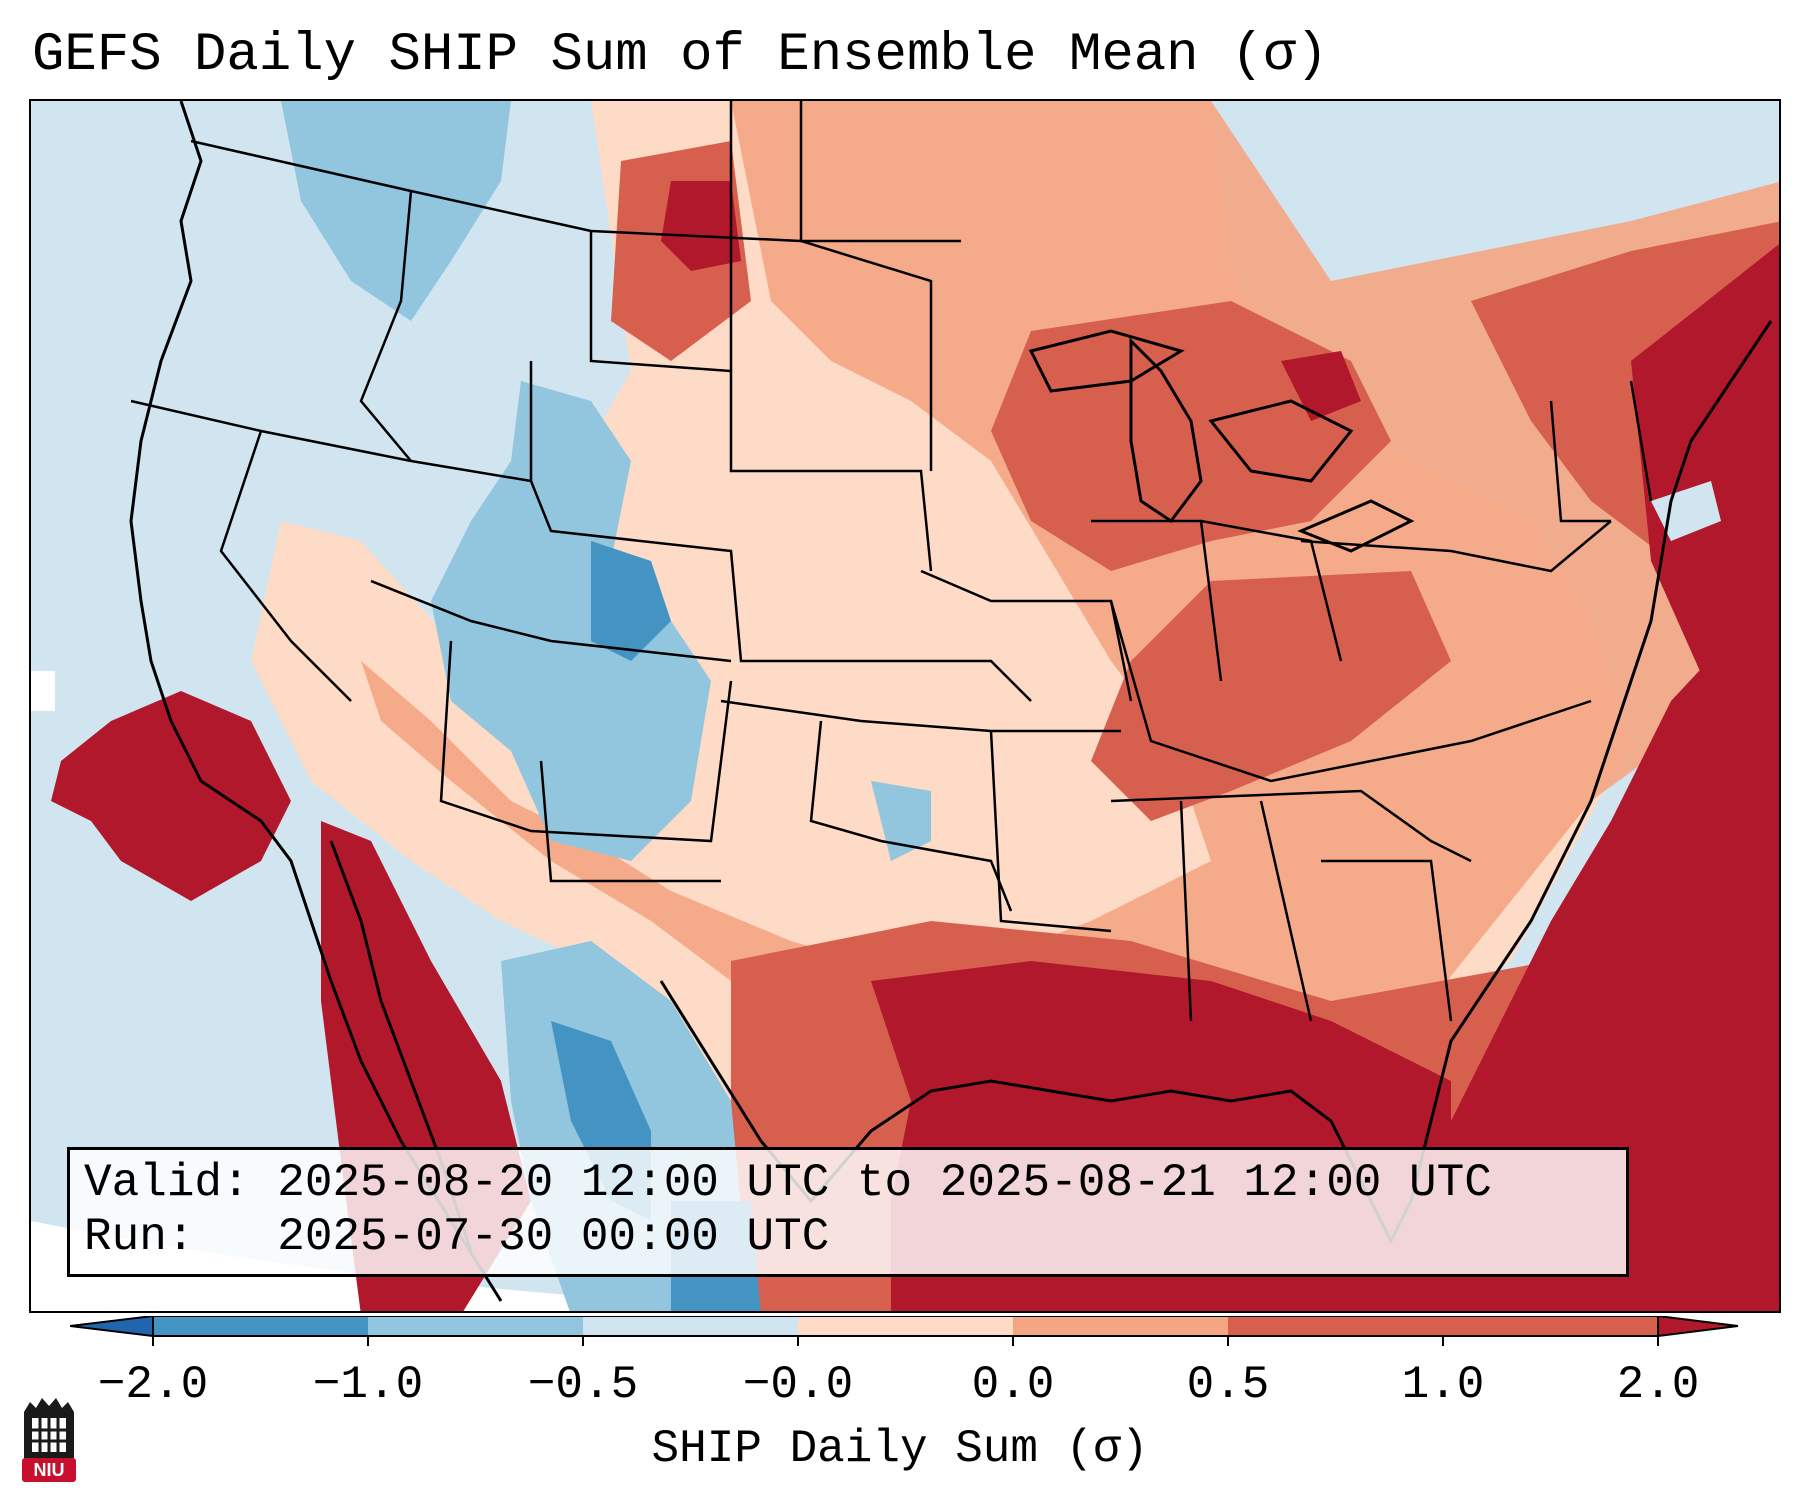  I want to click on region-moderate-negative-northwest, so click(396, 211).